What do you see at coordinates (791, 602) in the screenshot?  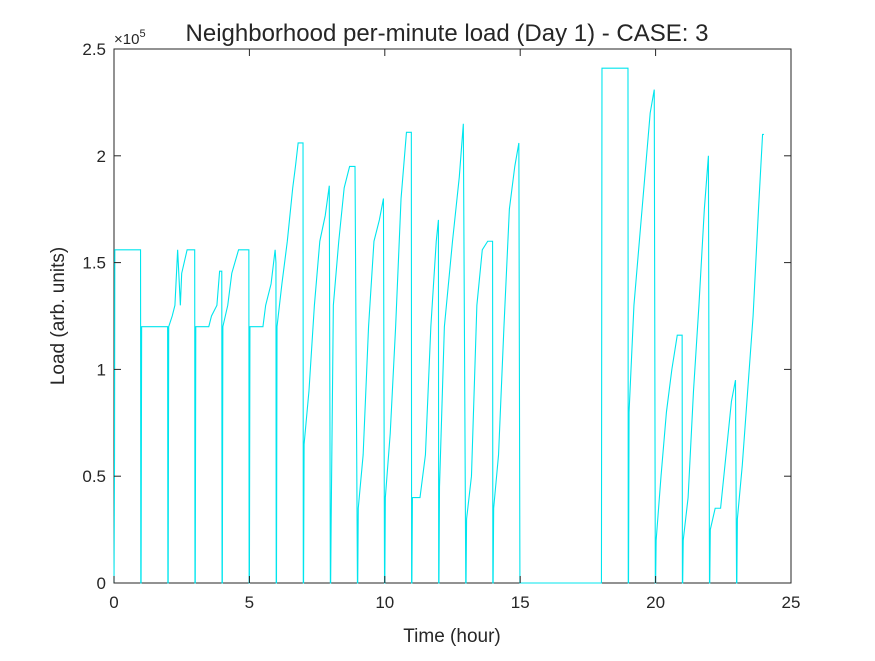 I see `x-tick-label: 25` at bounding box center [791, 602].